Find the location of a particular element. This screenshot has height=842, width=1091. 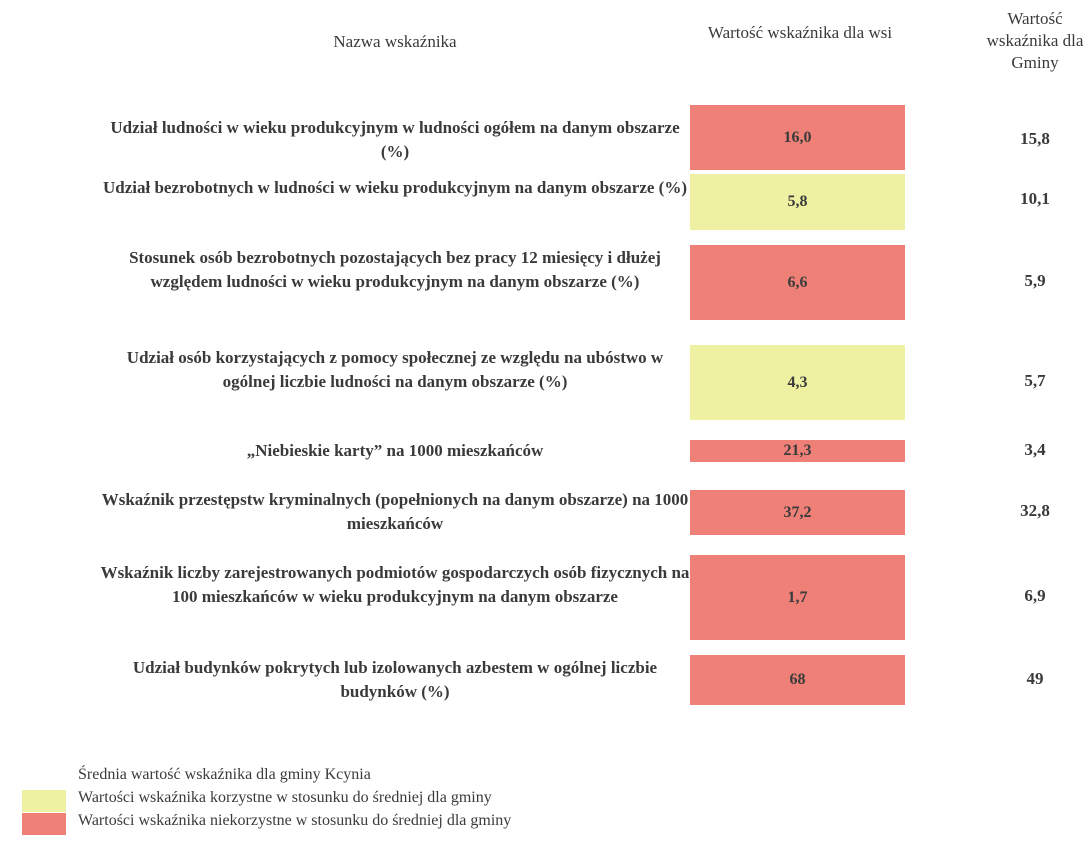

indicator-name: „Niebieskie karty” na 1000 mieszkańców is located at coordinates (395, 450).